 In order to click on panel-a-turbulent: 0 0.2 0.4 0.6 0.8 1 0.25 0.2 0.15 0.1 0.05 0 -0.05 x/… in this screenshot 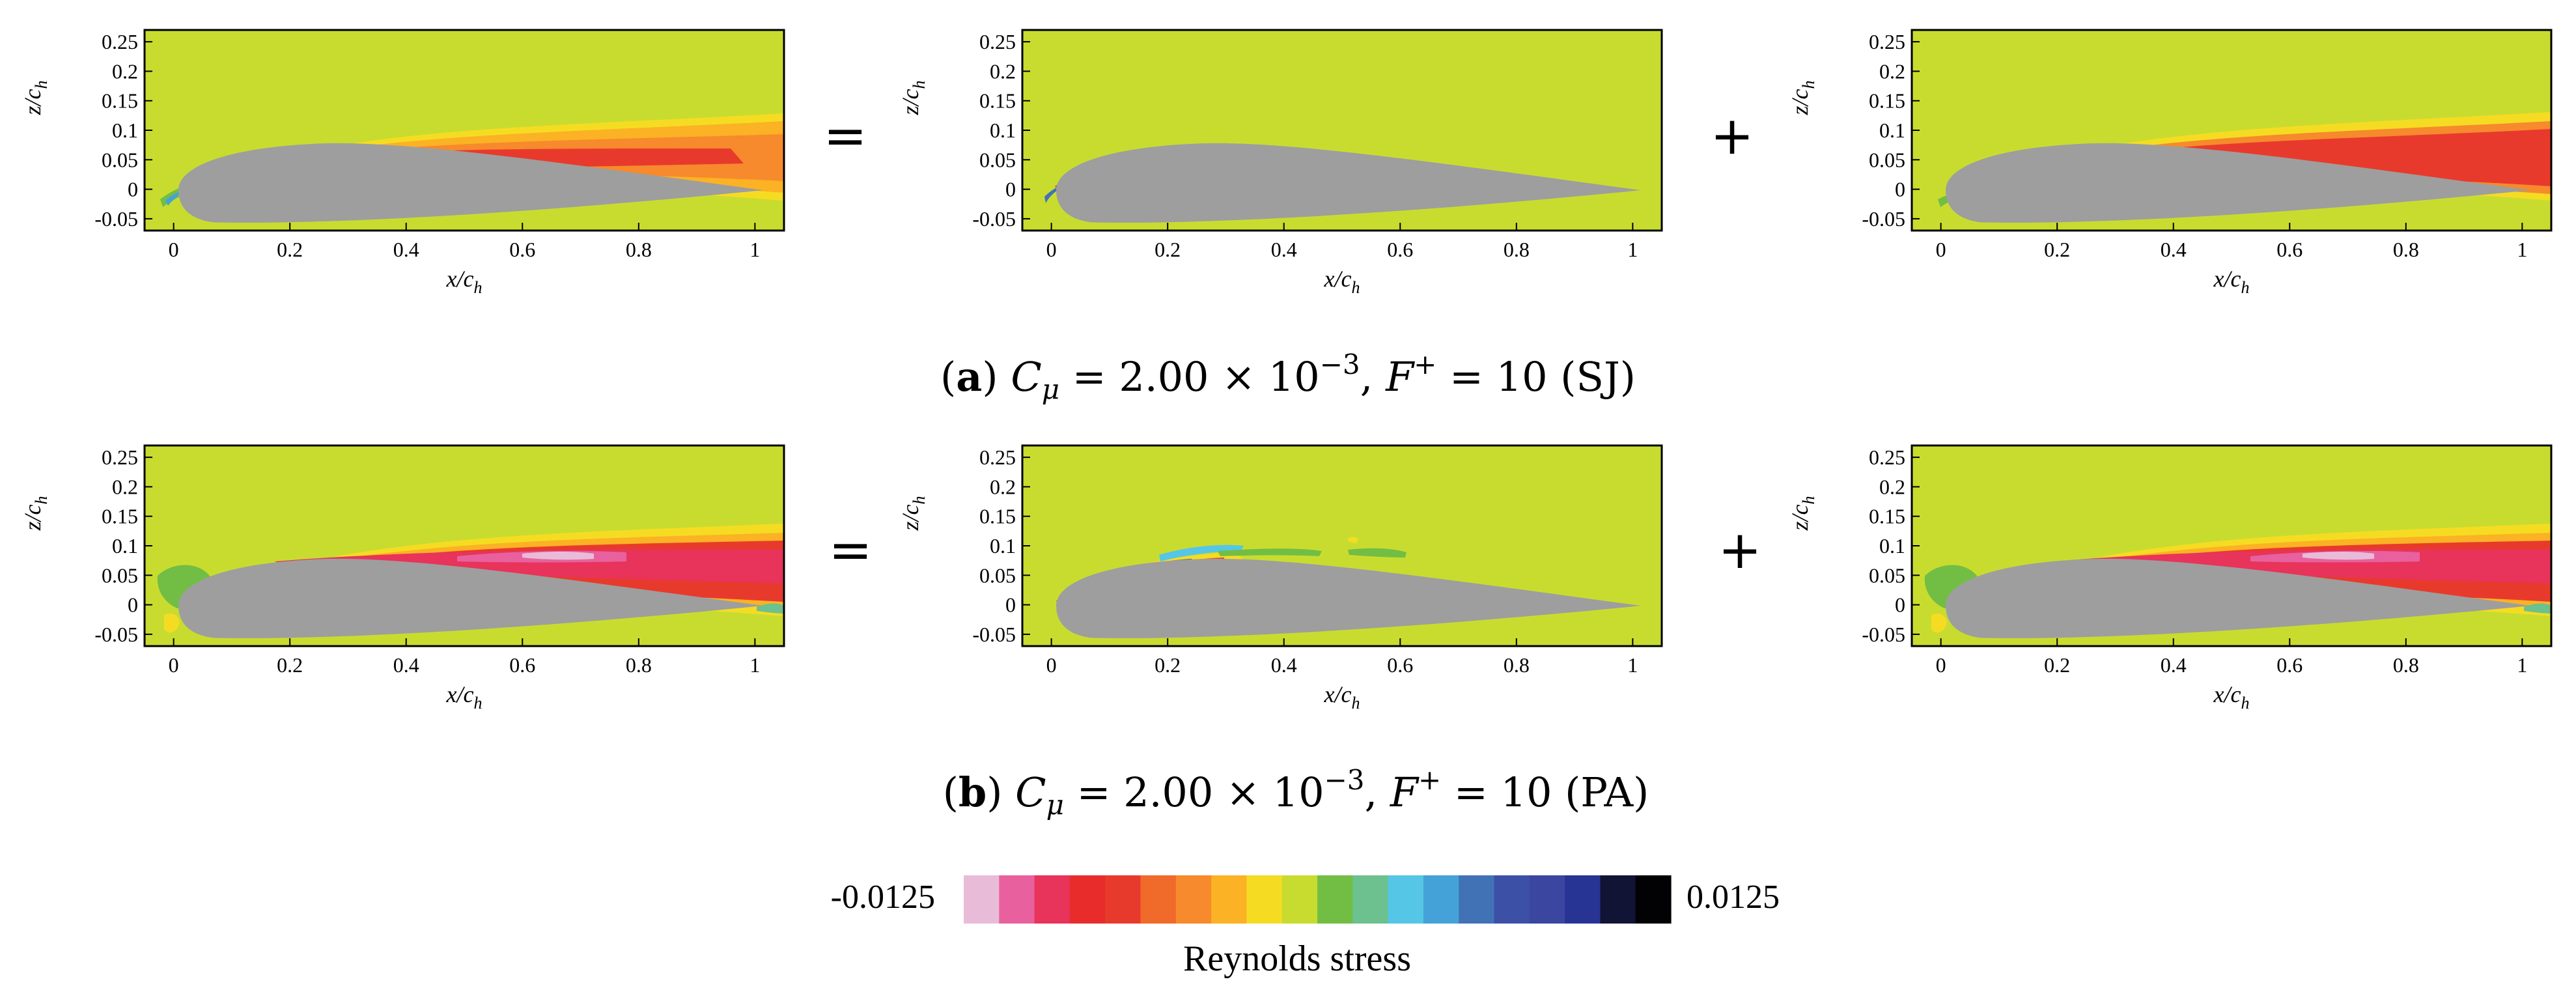, I will do `click(2170, 163)`.